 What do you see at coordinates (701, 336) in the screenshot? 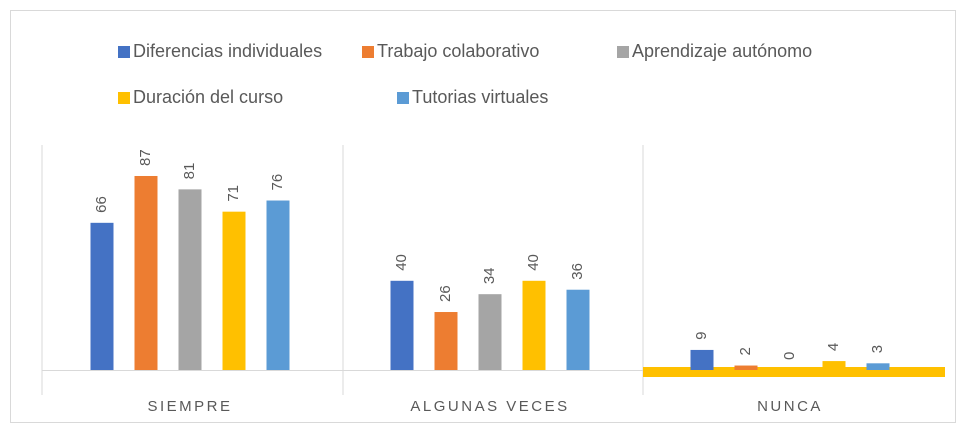
I see `data-label: 9` at bounding box center [701, 336].